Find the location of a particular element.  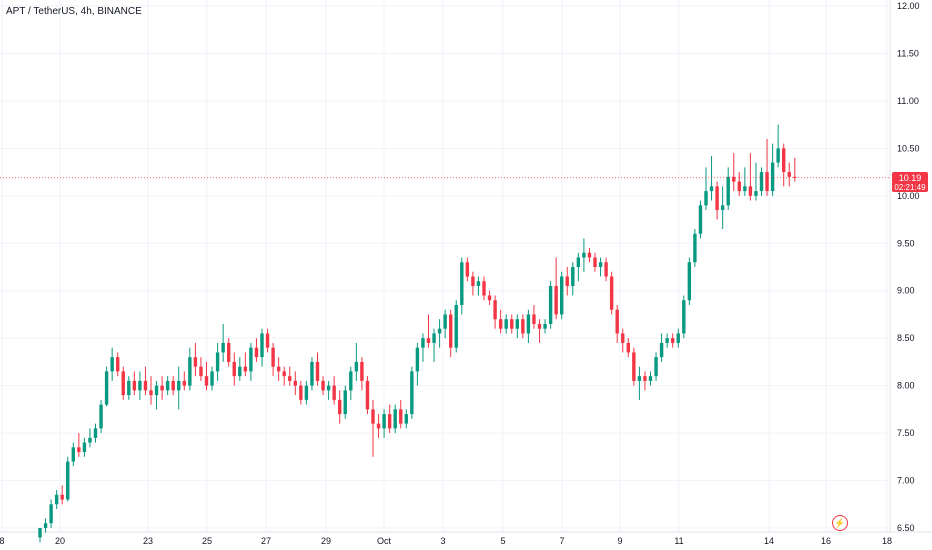

y-tick-label: 10.00 is located at coordinates (908, 196).